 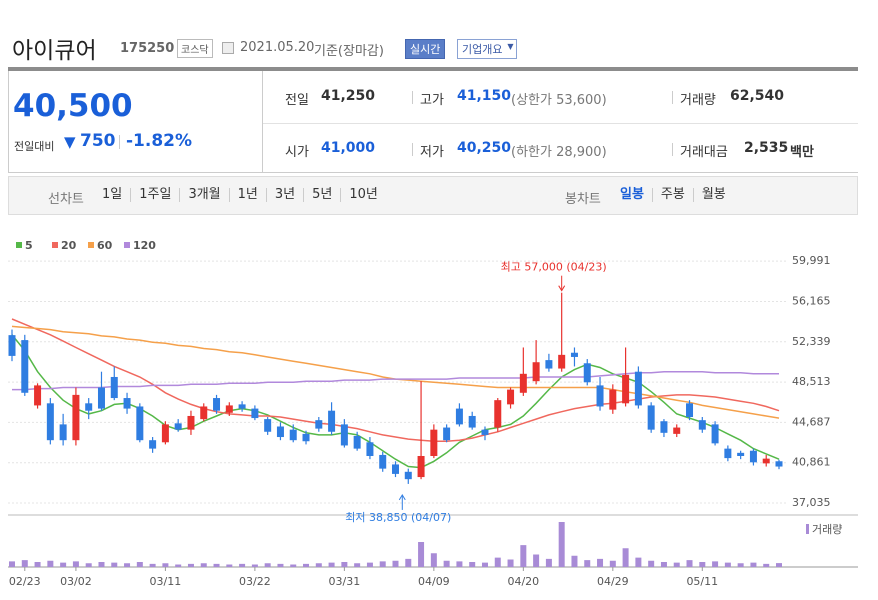 I want to click on tab: 1주일, so click(x=154, y=195).